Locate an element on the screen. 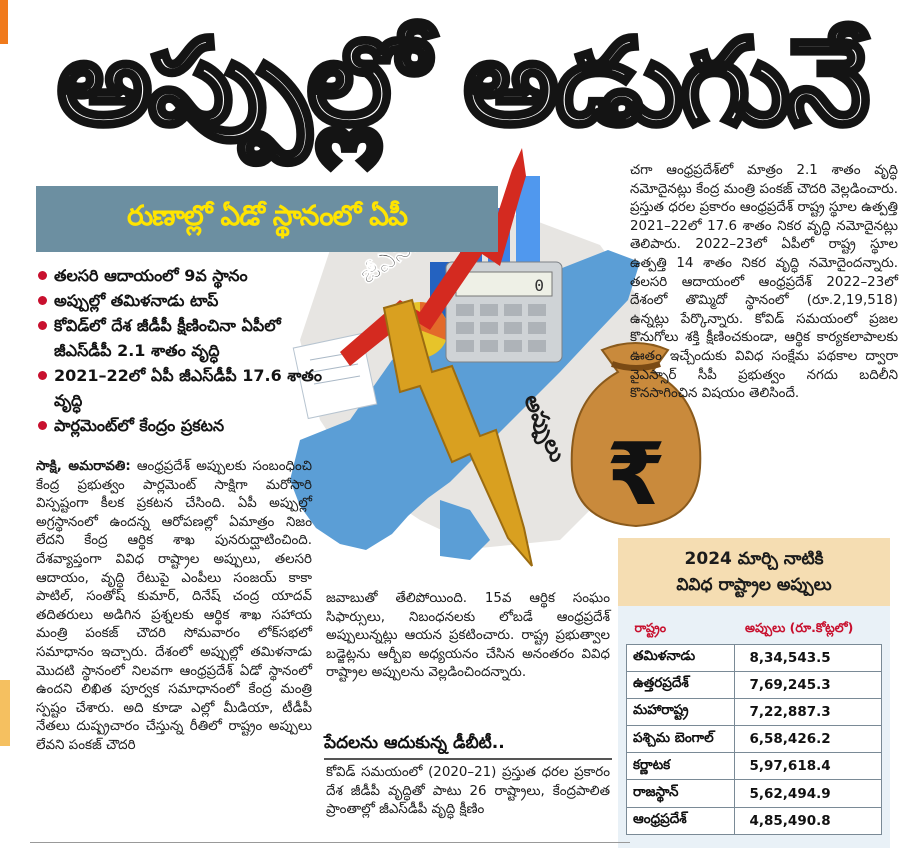 Image resolution: width=918 pixels, height=857 pixels. state-cell: ఉత్తరప్రదేశ్ is located at coordinates (680, 684).